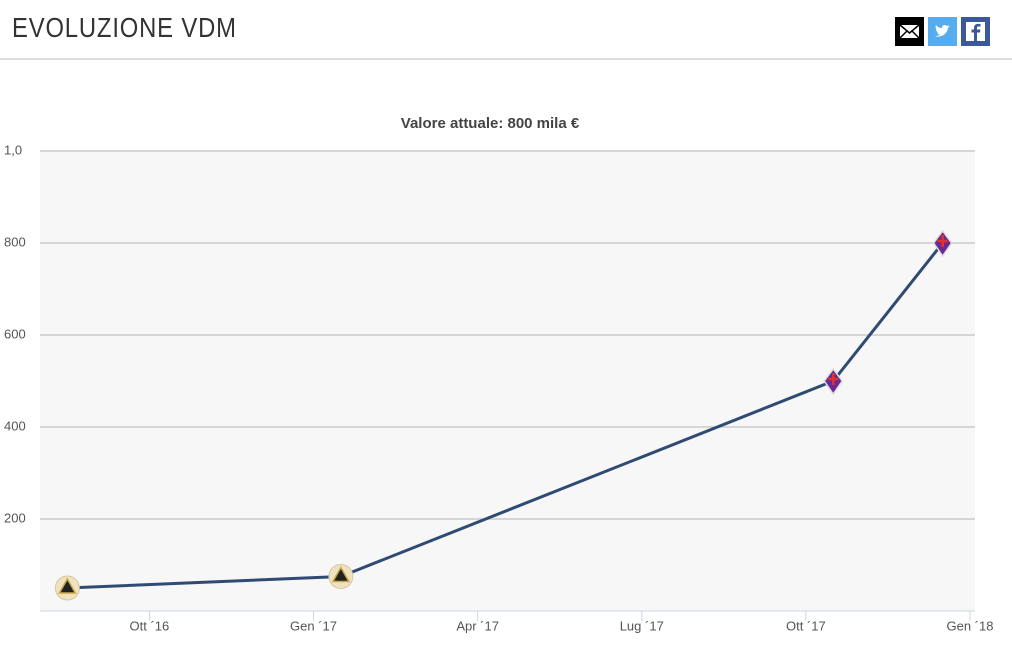  I want to click on x-tick-label: Gen ´17, so click(313, 625).